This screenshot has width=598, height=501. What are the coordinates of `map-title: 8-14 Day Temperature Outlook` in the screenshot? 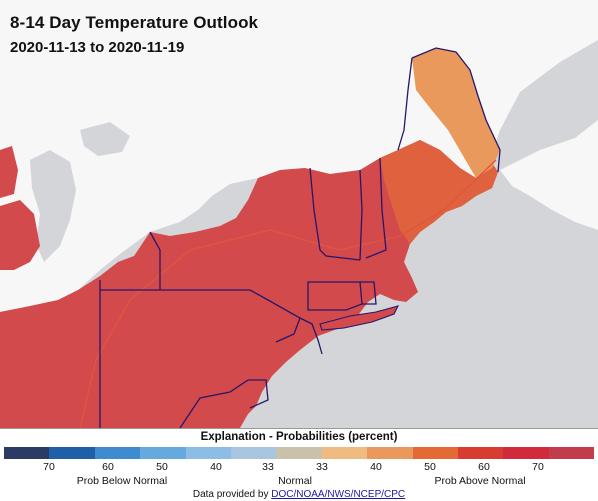 It's located at (134, 22).